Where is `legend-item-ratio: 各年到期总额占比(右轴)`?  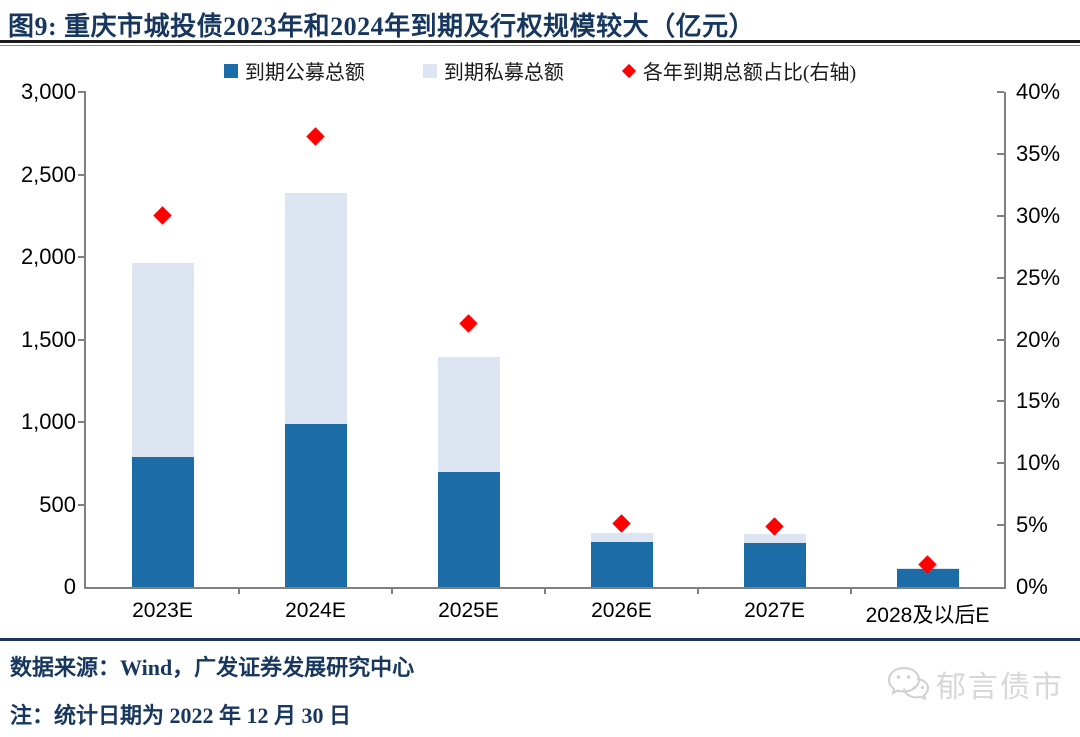
legend-item-ratio: 各年到期总额占比(右轴) is located at coordinates (739, 70).